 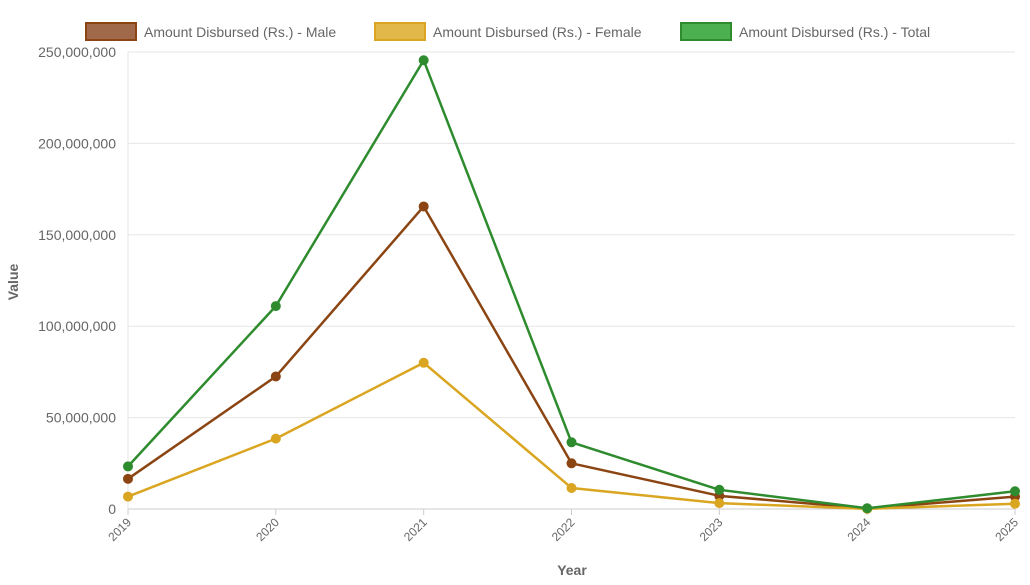 I want to click on x-tick-label: 2021, so click(x=415, y=529).